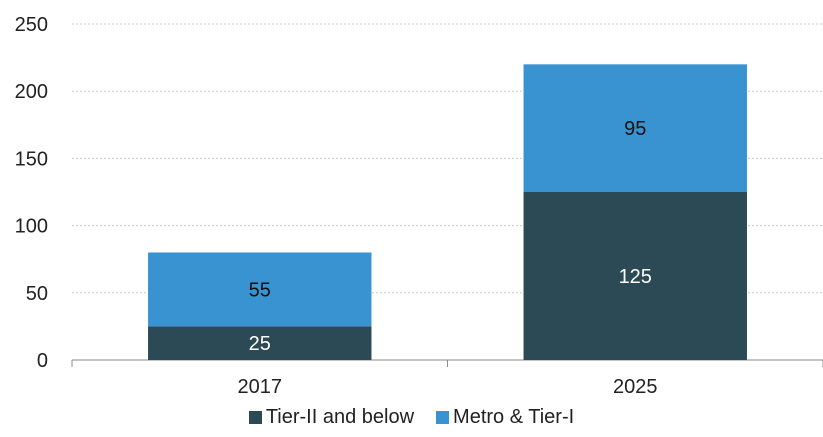 The image size is (823, 437). I want to click on chart-legend: Tier-II and below Metro & Tier-I, so click(411, 417).